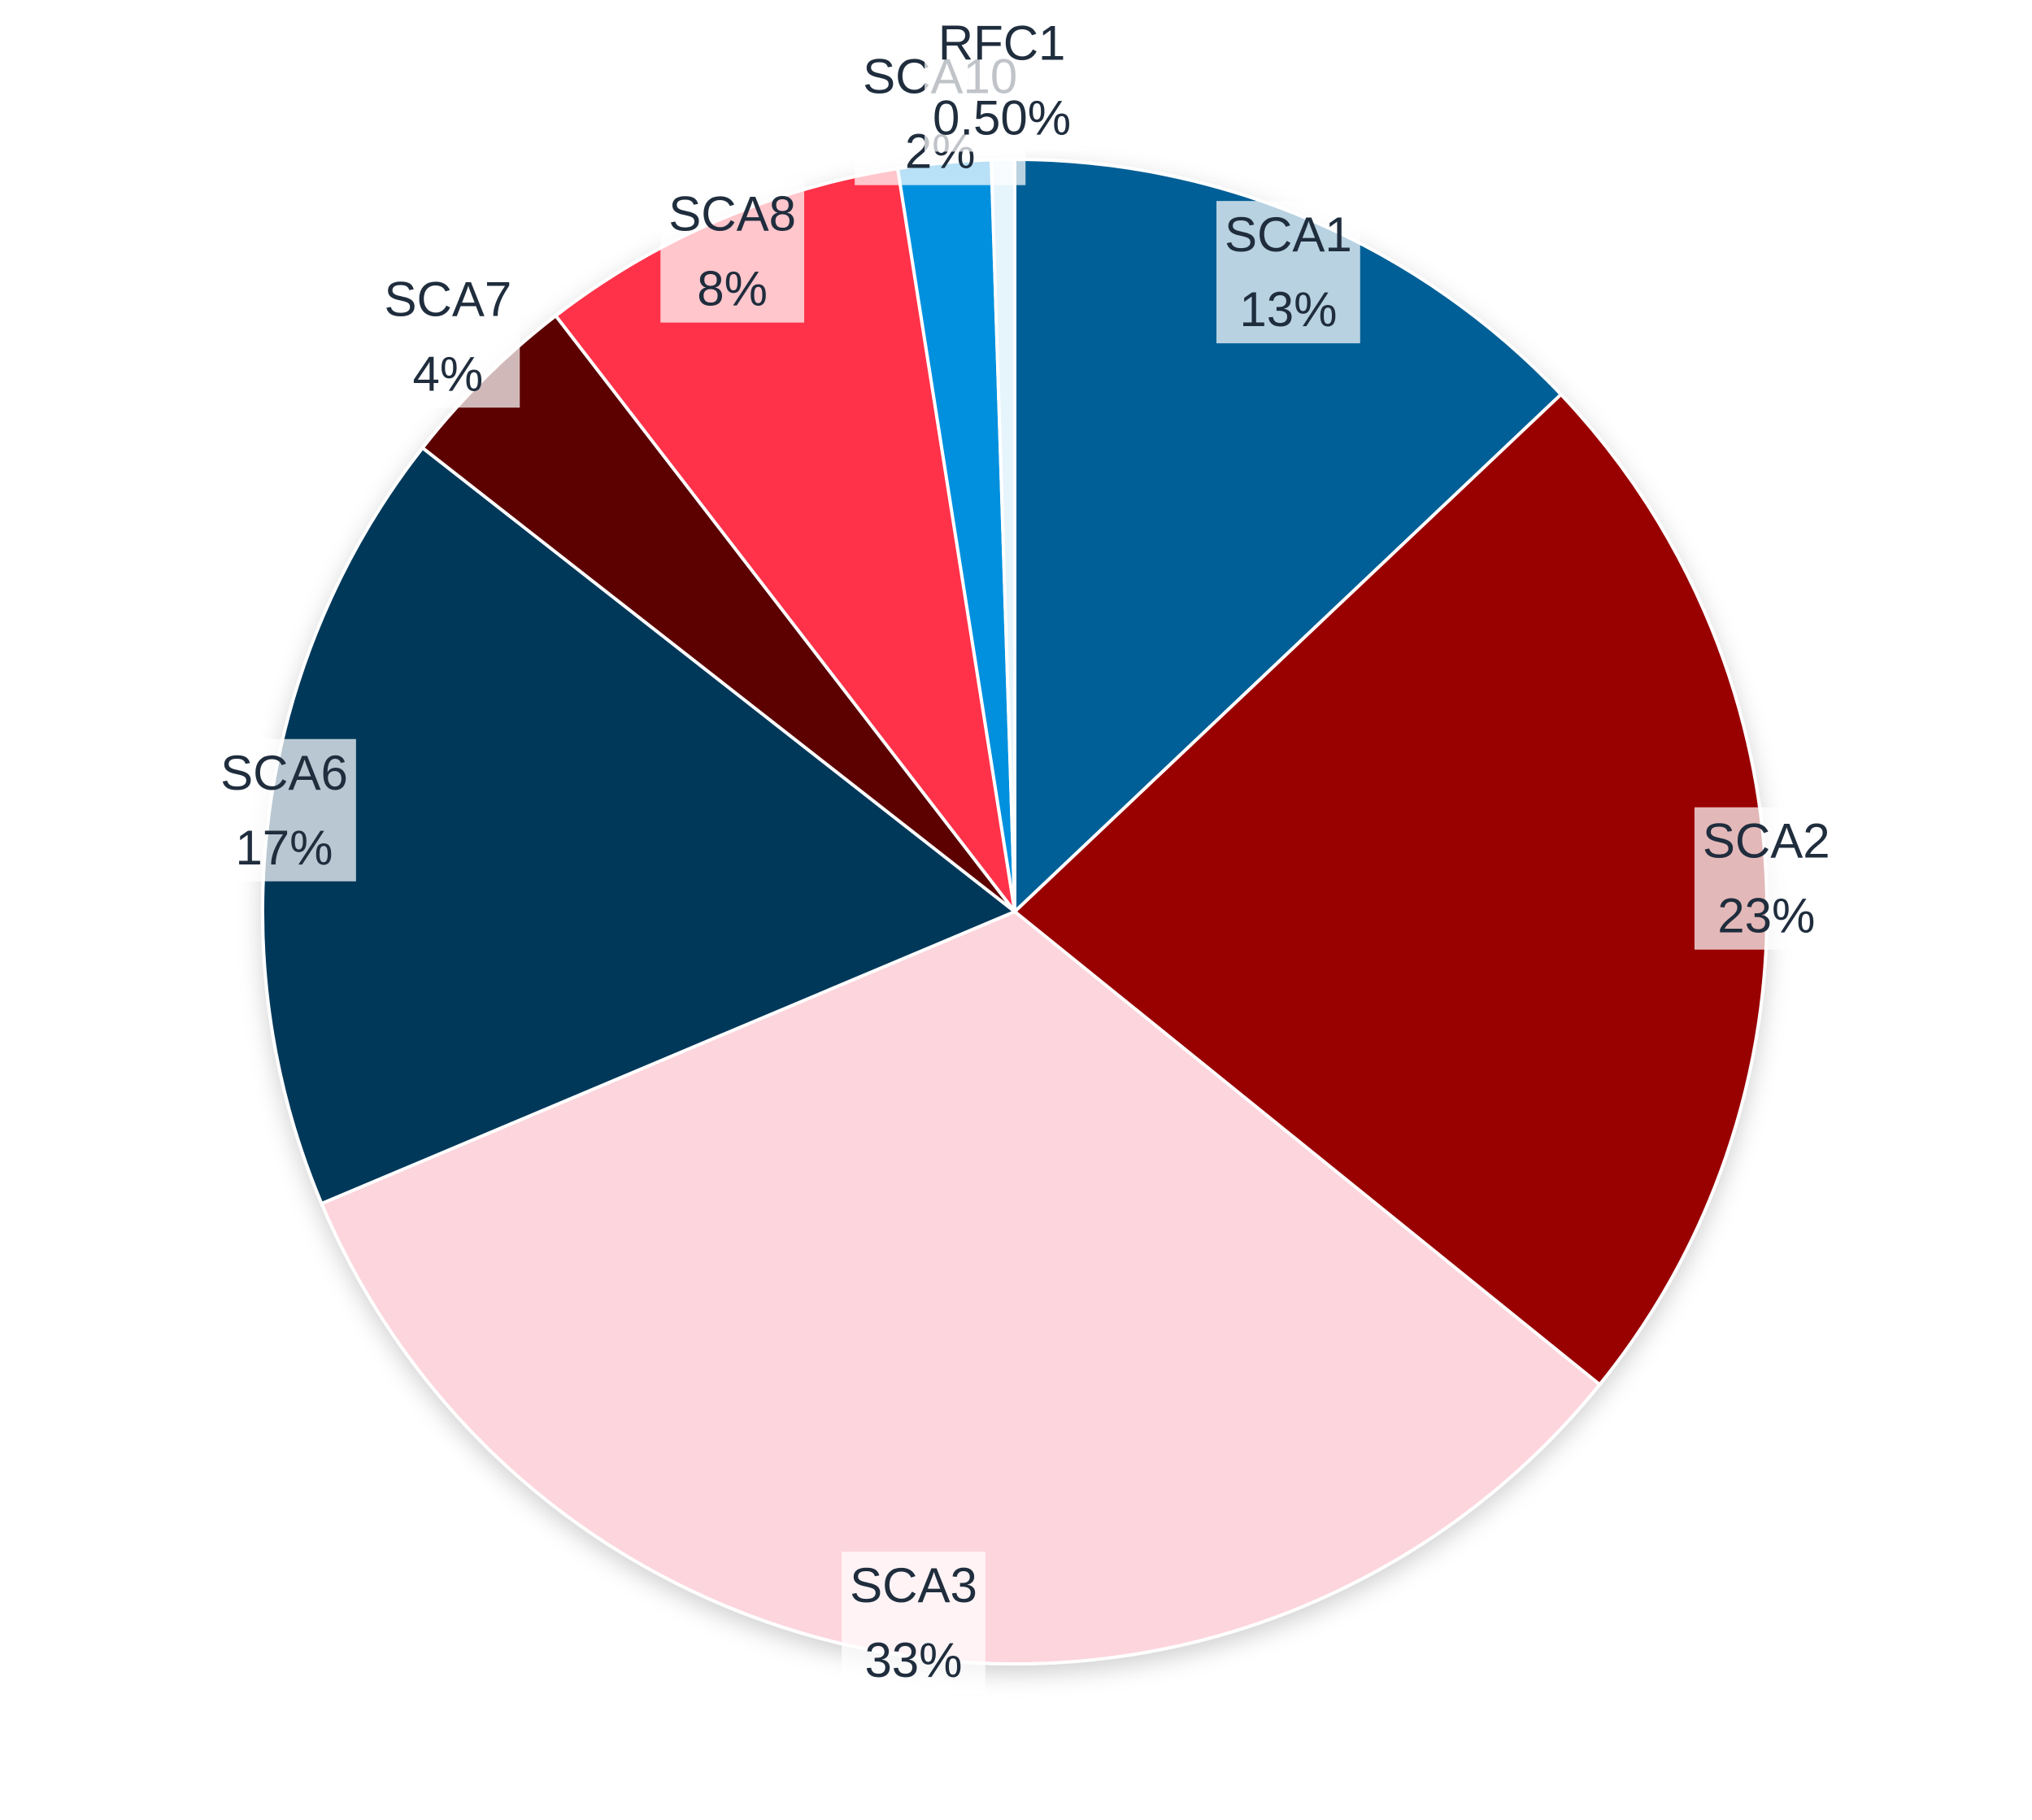  What do you see at coordinates (284, 848) in the screenshot?
I see `value-label: 17%` at bounding box center [284, 848].